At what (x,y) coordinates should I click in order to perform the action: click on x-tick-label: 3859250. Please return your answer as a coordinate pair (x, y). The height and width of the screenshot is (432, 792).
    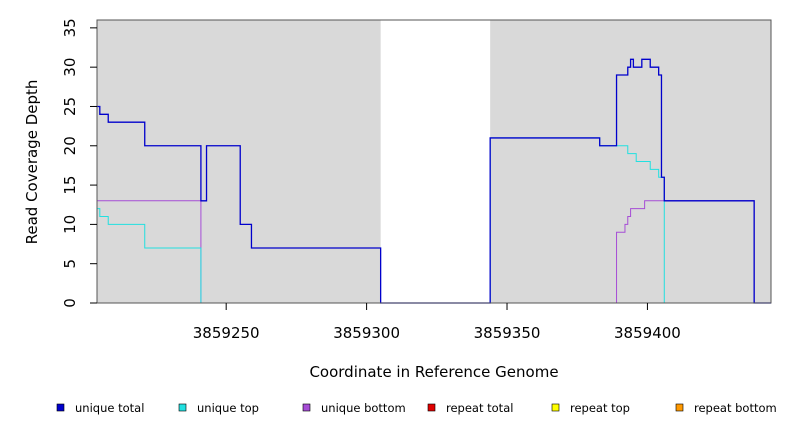
    Looking at the image, I should click on (226, 333).